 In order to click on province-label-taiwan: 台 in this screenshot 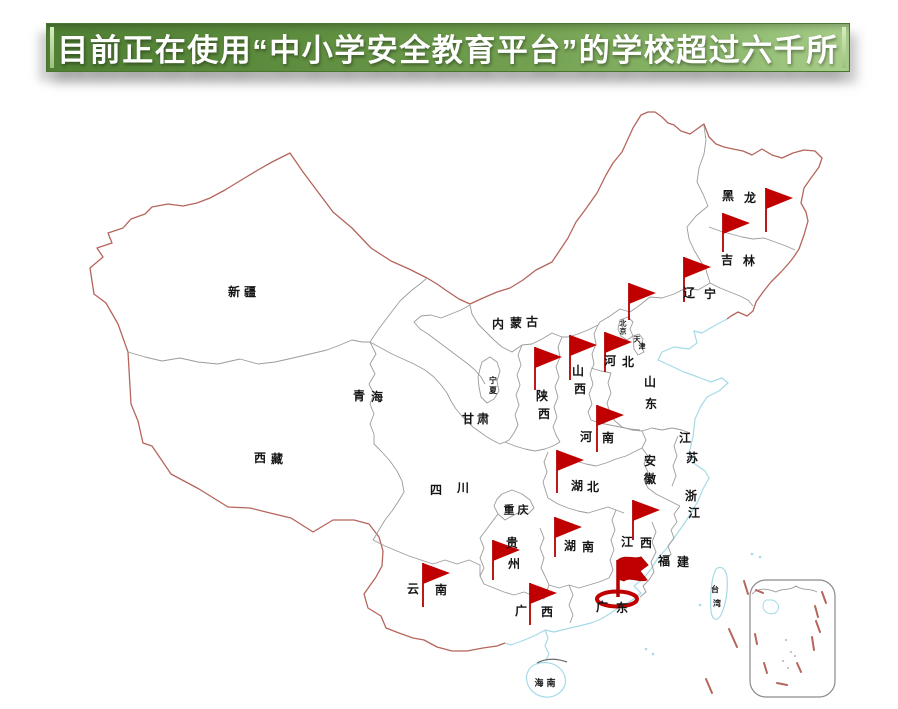, I will do `click(715, 589)`.